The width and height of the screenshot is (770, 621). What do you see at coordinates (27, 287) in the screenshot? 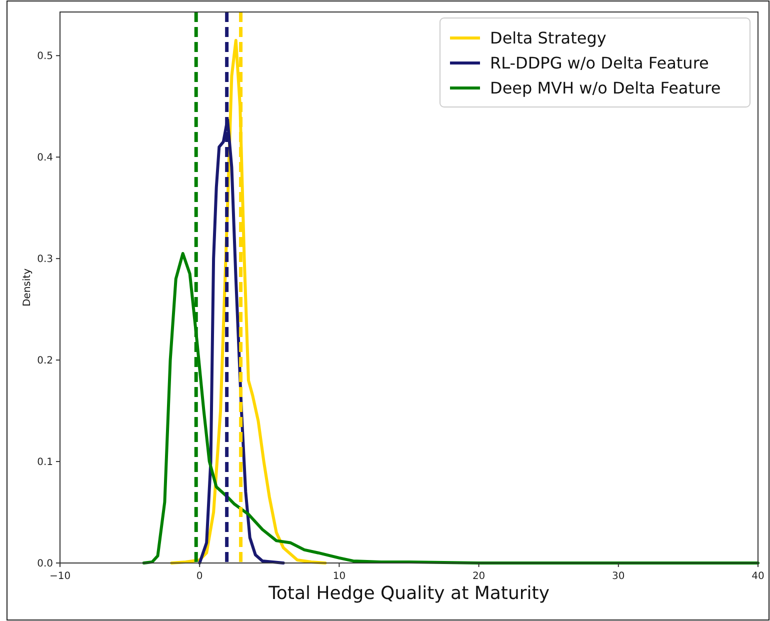
I see `y-axis-title: Density` at bounding box center [27, 287].